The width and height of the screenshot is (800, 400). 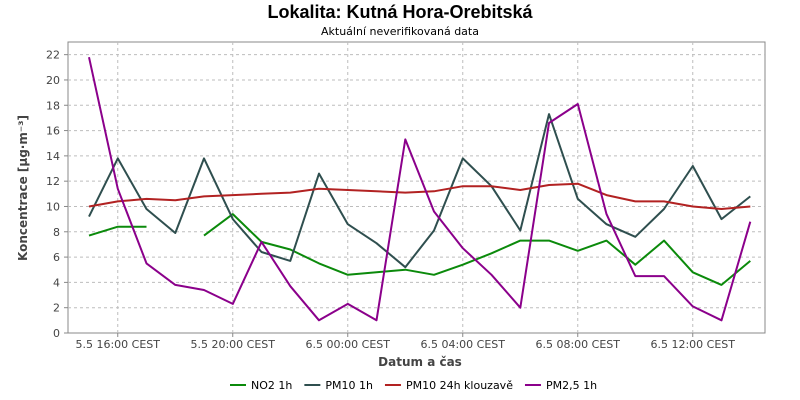 I want to click on y-tick-label: 18, so click(x=53, y=105).